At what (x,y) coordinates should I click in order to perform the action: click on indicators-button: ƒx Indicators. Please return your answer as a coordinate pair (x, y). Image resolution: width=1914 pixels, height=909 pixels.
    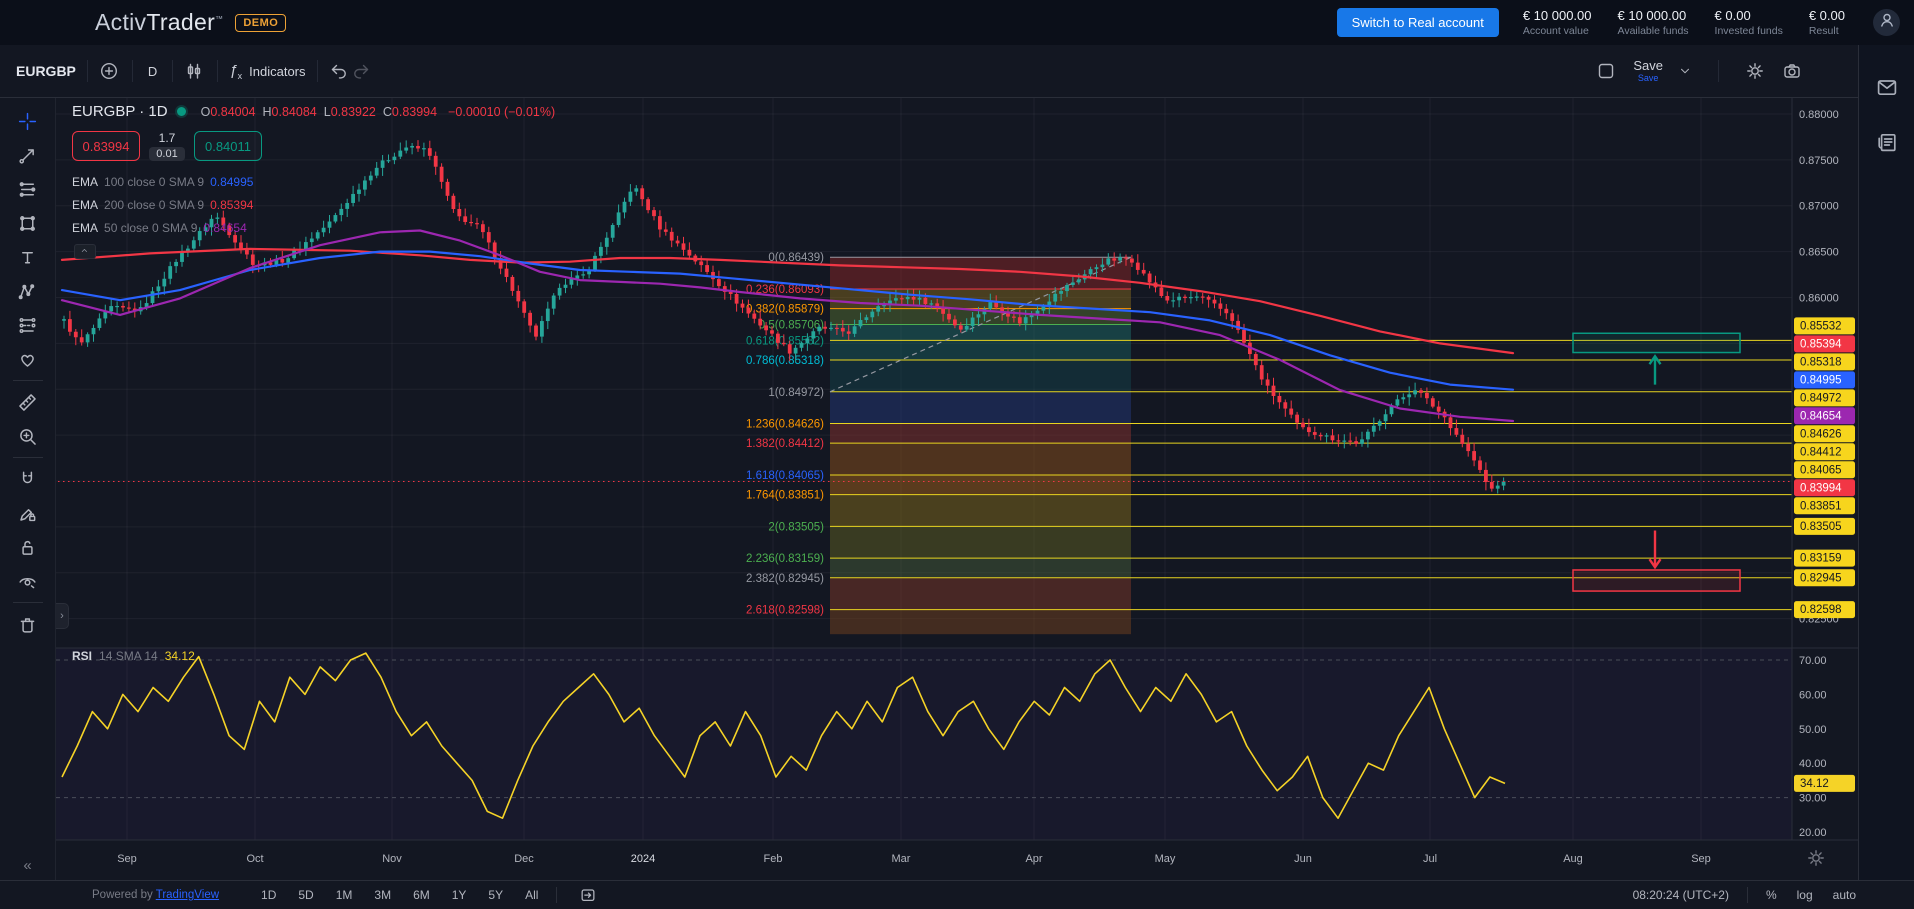
    Looking at the image, I should click on (267, 71).